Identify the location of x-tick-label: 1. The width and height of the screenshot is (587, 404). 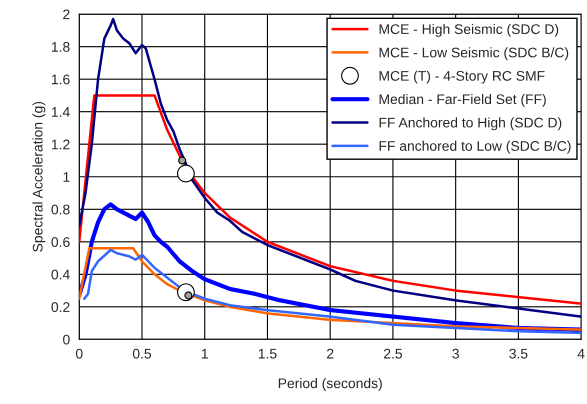
(205, 353).